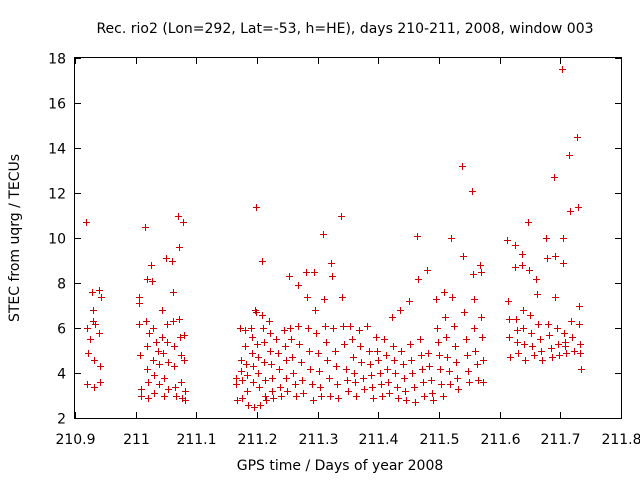 This screenshot has width=640, height=480. What do you see at coordinates (61, 375) in the screenshot?
I see `y-tick-label: 4` at bounding box center [61, 375].